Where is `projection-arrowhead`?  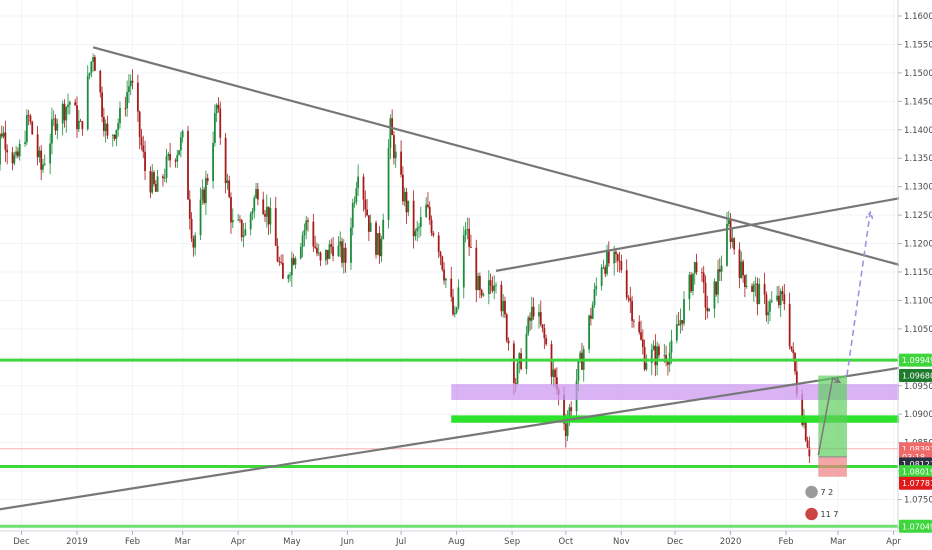 projection-arrowhead is located at coordinates (837, 380).